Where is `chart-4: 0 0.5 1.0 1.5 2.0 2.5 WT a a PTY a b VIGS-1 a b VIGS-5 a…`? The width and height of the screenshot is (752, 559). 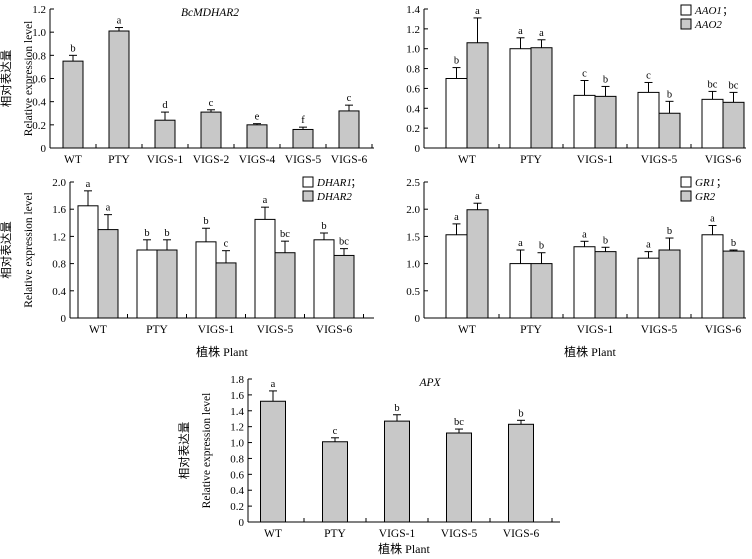
chart-4: 0 0.5 1.0 1.5 2.0 2.5 WT a a PTY a b VIGS-1 a b VIGS-5 a… is located at coordinates (576, 267).